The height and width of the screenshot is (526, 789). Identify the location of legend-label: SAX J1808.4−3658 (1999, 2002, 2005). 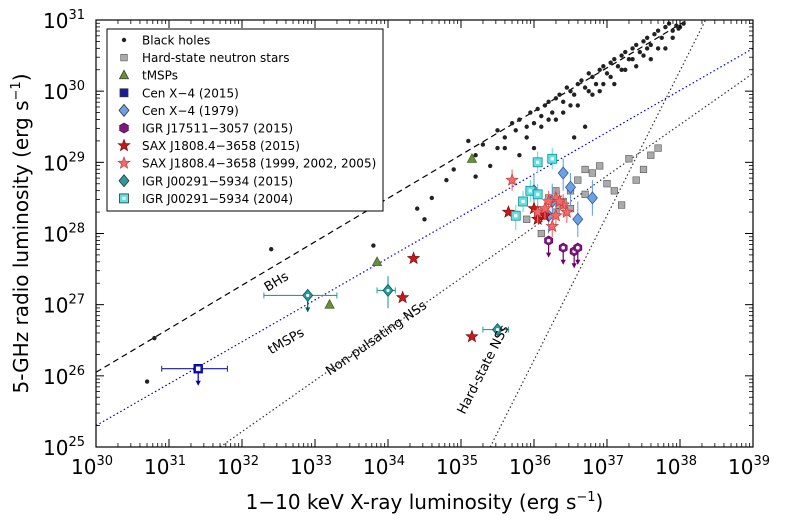
(259, 164).